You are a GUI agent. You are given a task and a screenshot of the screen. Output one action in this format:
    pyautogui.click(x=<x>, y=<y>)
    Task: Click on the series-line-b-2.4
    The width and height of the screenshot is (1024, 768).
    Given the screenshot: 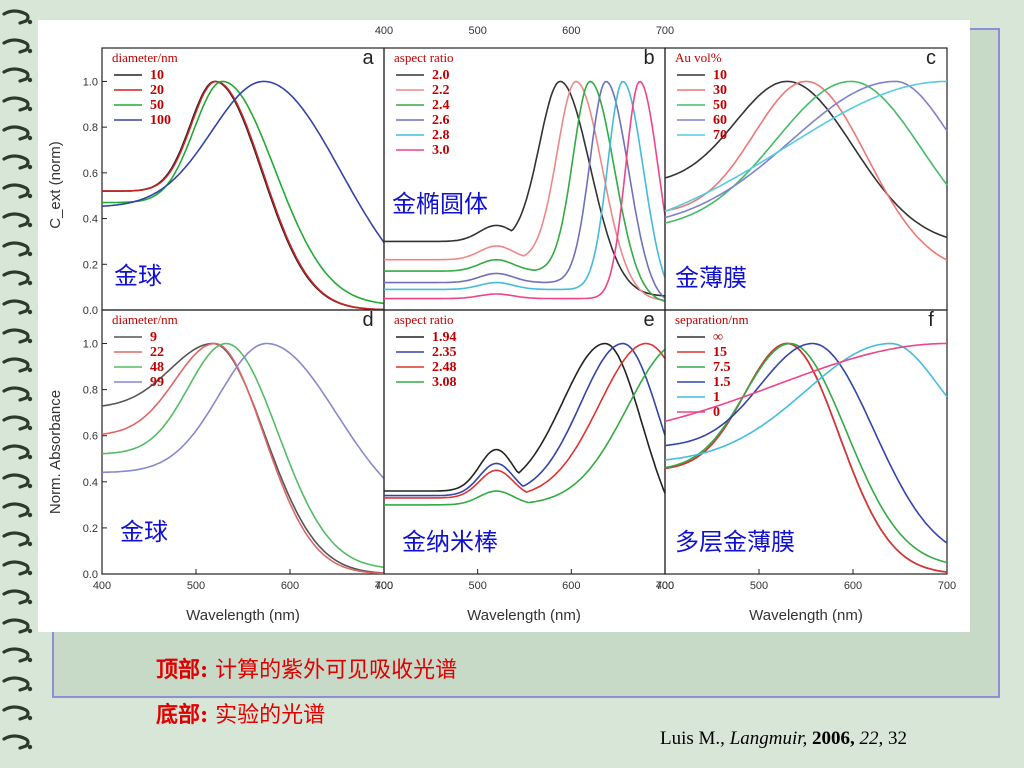 What is the action you would take?
    pyautogui.click(x=525, y=191)
    